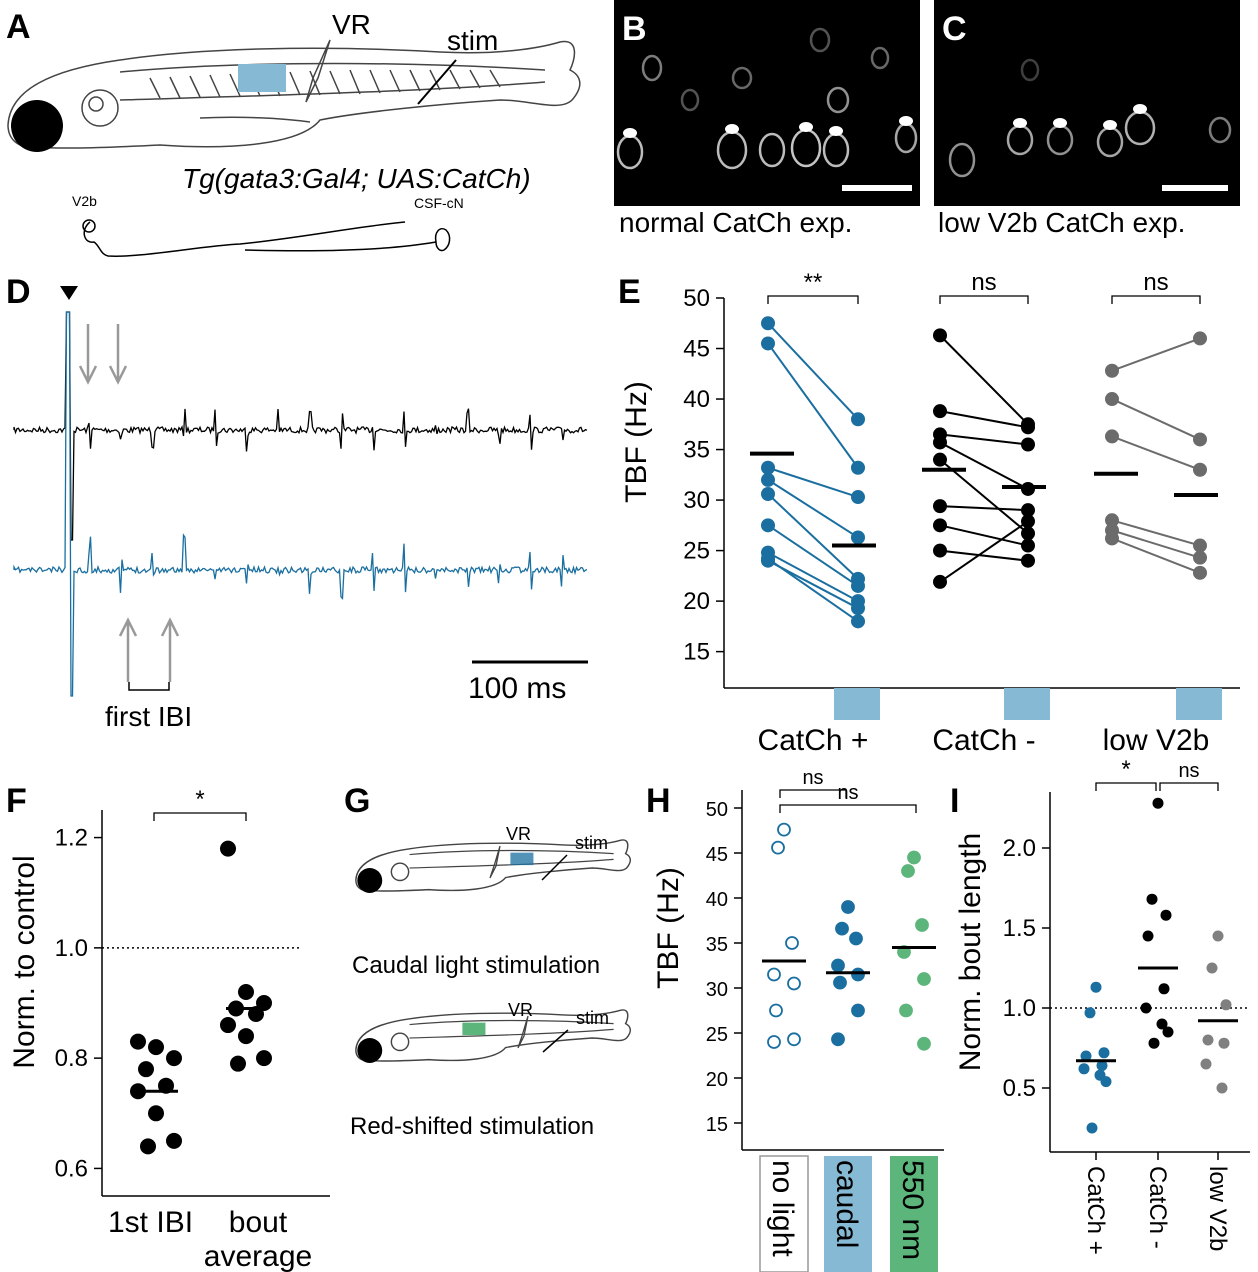 This screenshot has width=1258, height=1272. I want to click on panel-h-letter: H, so click(658, 801).